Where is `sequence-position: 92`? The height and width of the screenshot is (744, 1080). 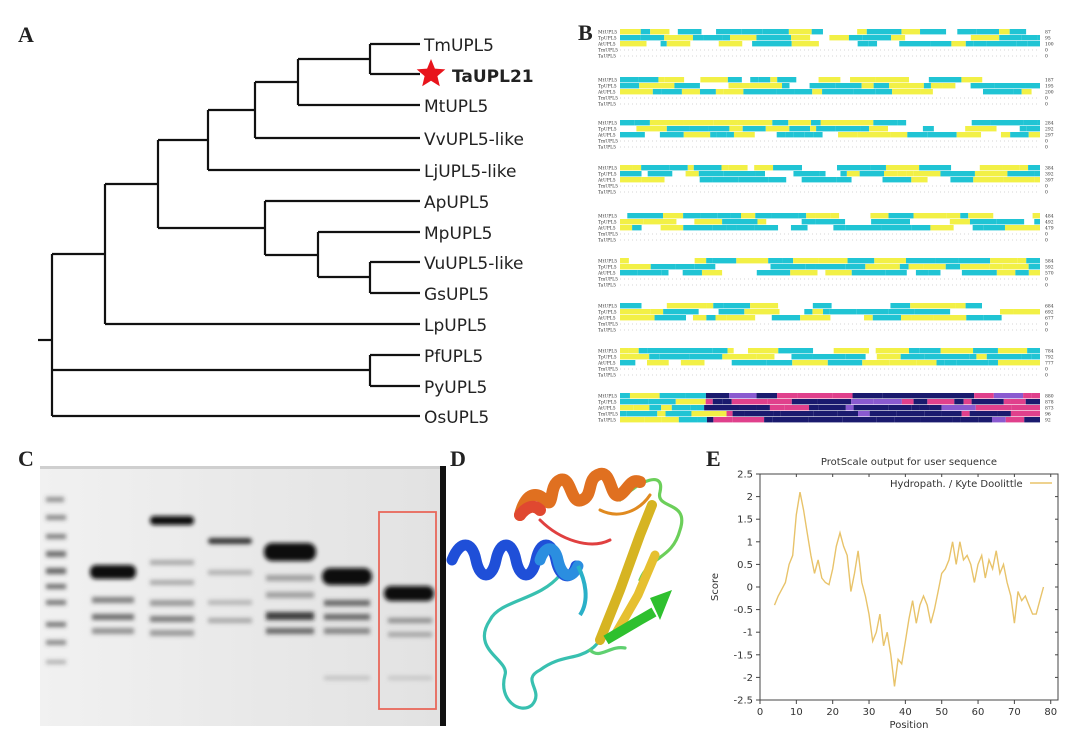 sequence-position: 92 is located at coordinates (1048, 421).